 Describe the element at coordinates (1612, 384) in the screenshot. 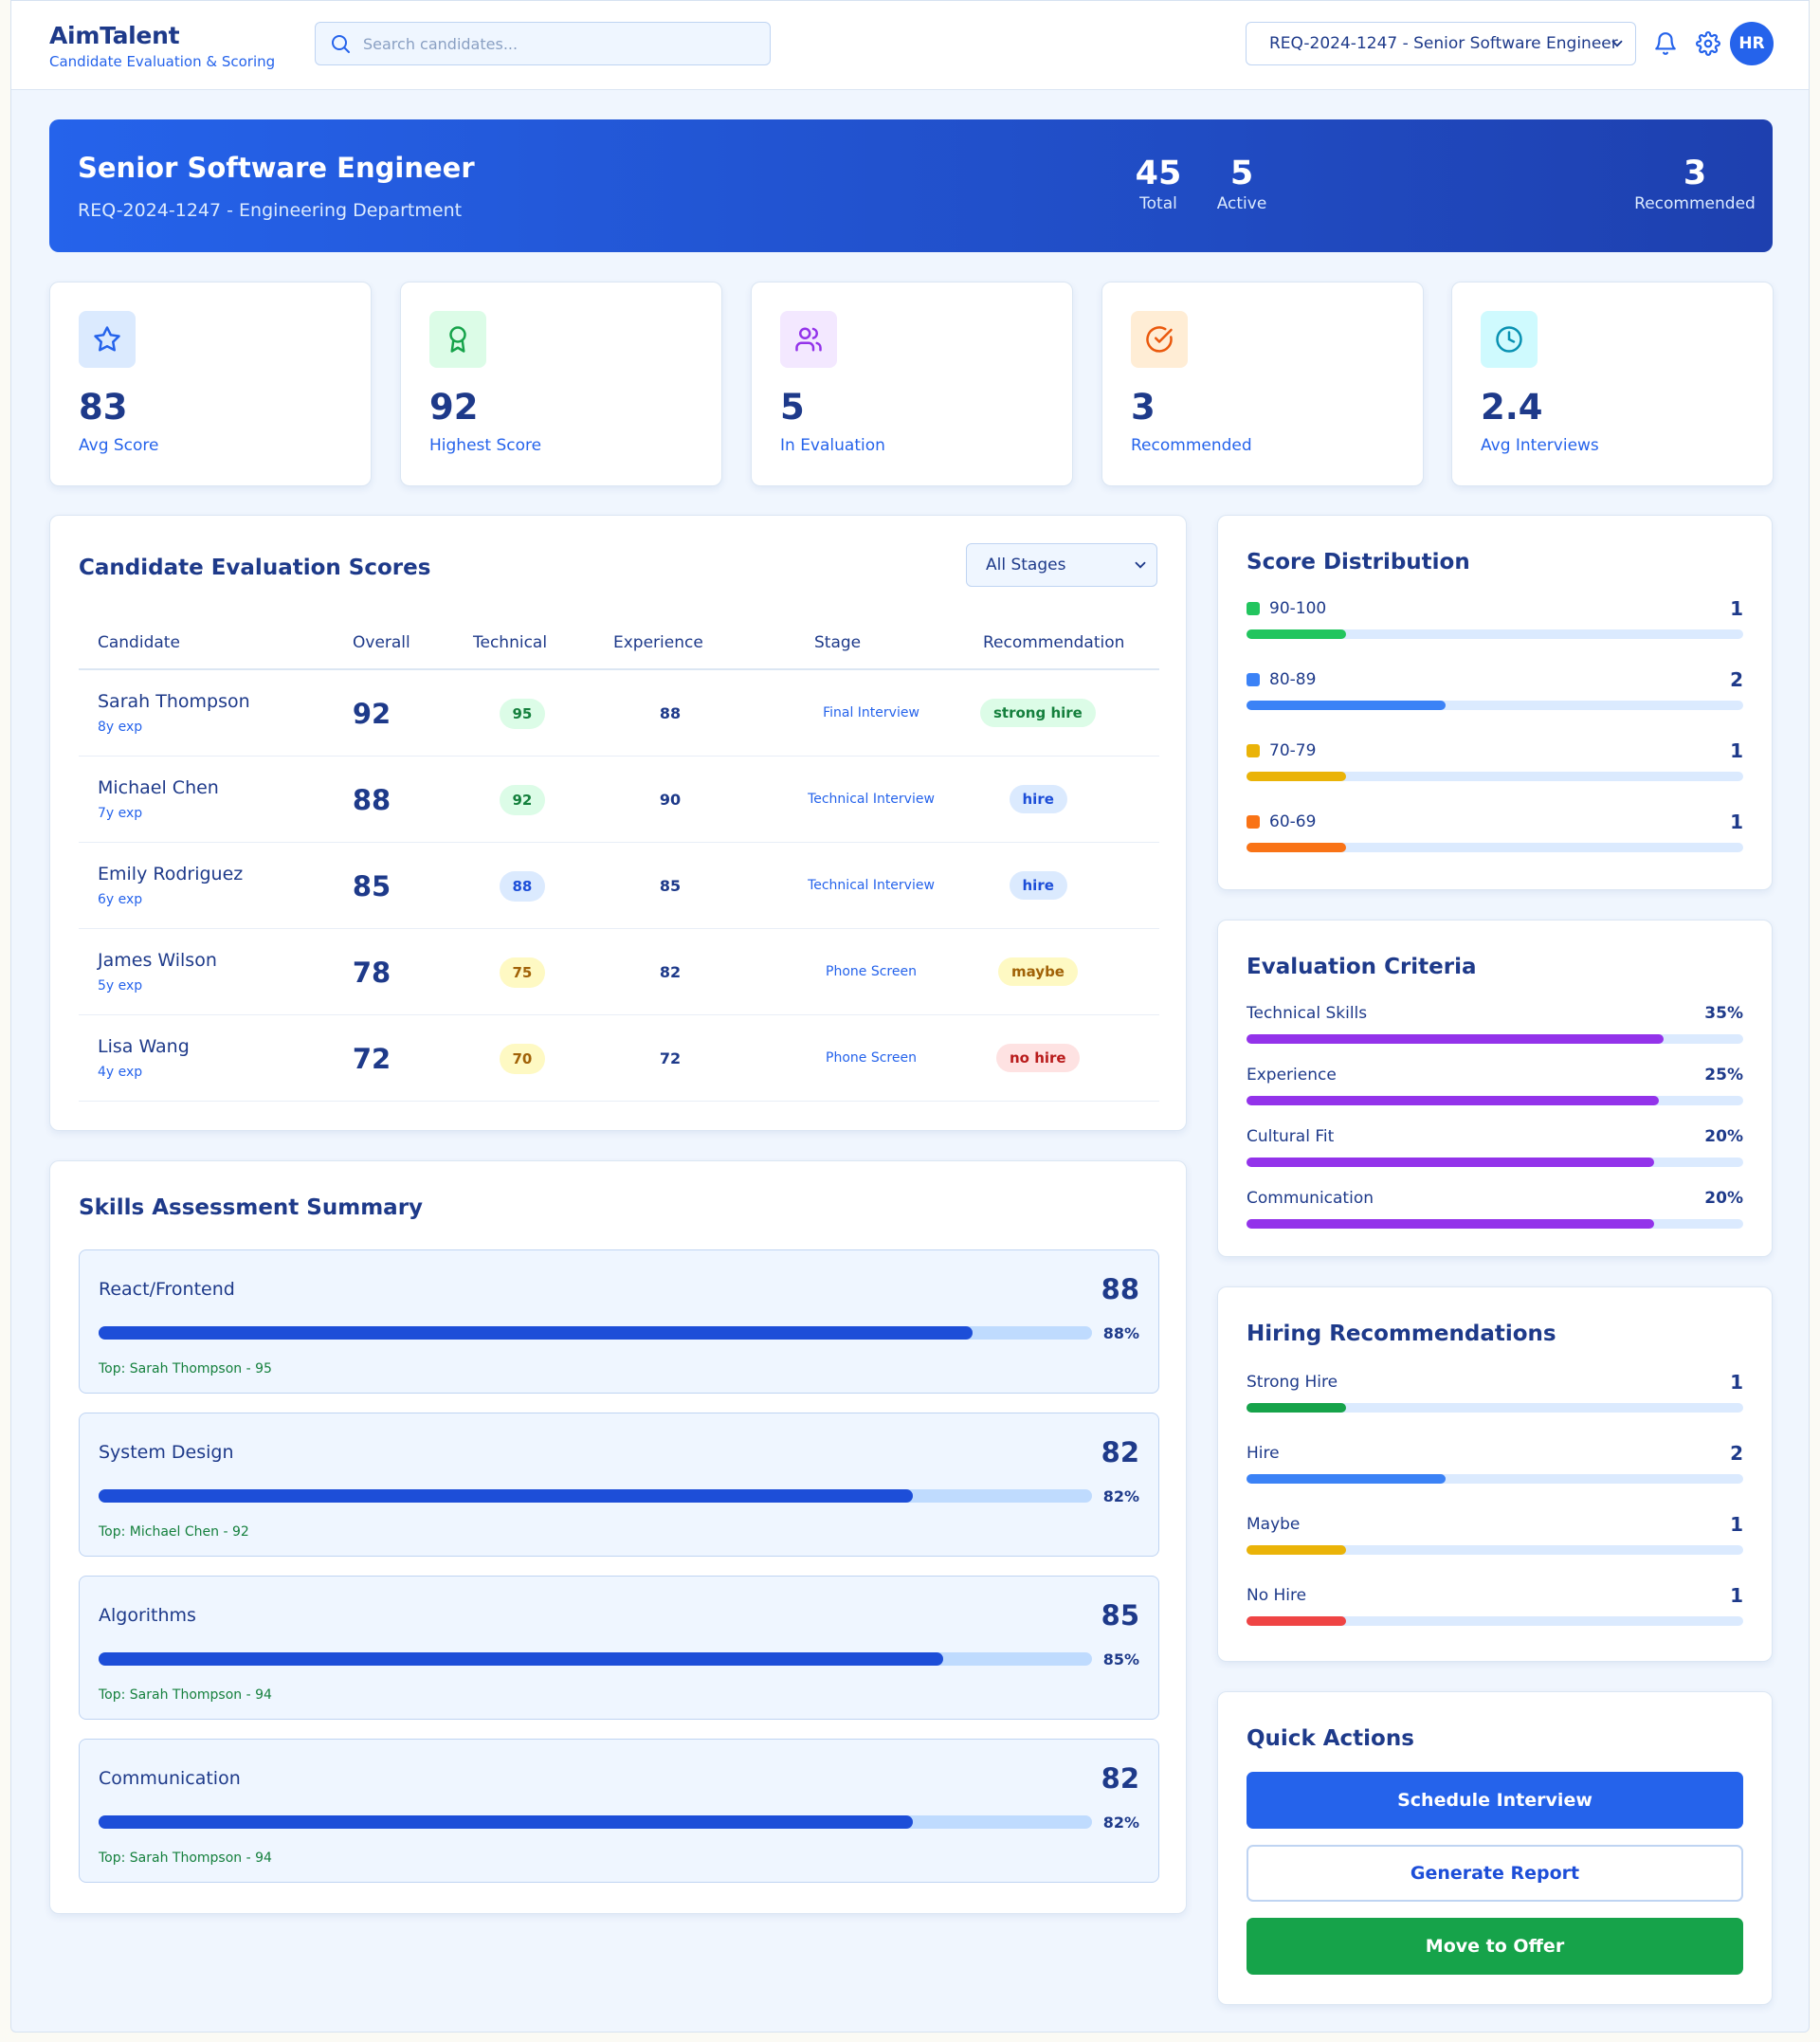

I see `kpi-avg-interviews: 2.4 Avg Interviews` at that location.